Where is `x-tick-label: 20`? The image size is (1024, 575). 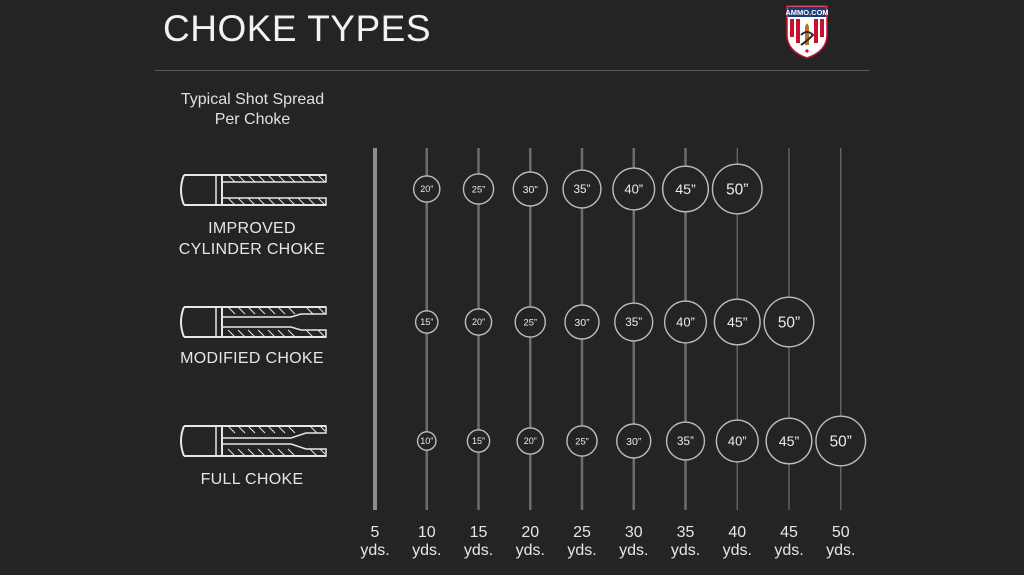
x-tick-label: 20 is located at coordinates (530, 532).